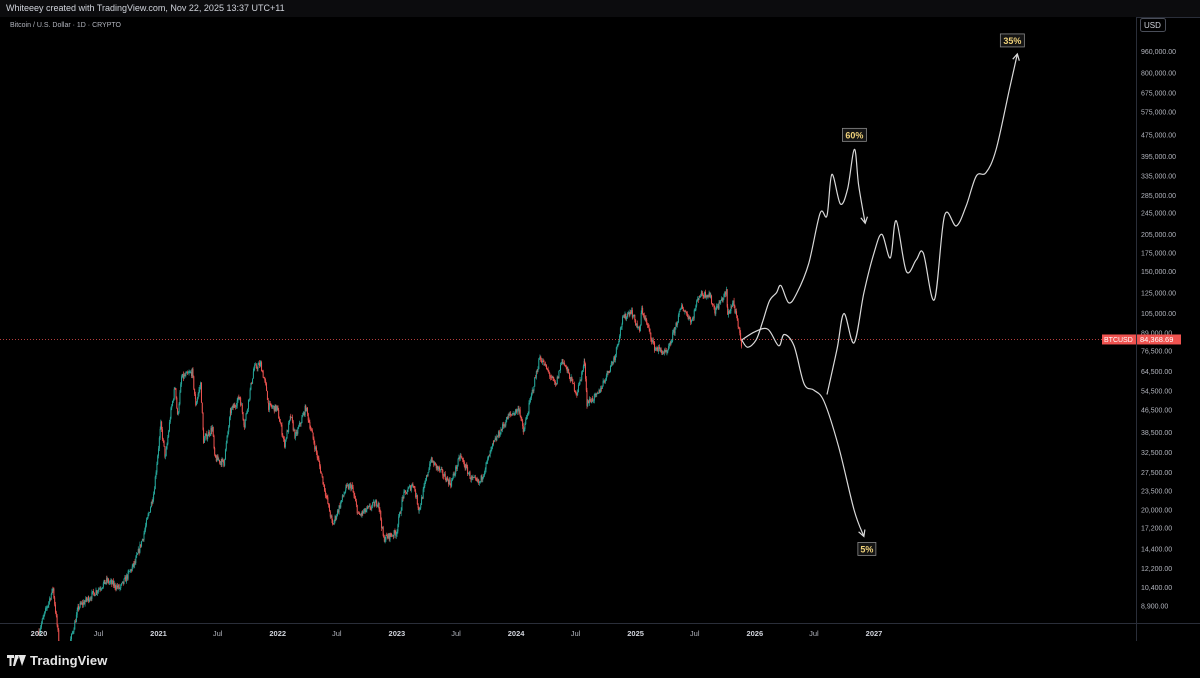 The image size is (1200, 678). I want to click on price-tick-label: 125,000.00, so click(1158, 293).